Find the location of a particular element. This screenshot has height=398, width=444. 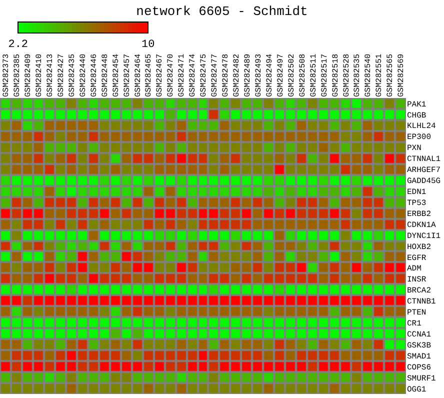

x-tick-label: GSM282446 is located at coordinates (94, 75).